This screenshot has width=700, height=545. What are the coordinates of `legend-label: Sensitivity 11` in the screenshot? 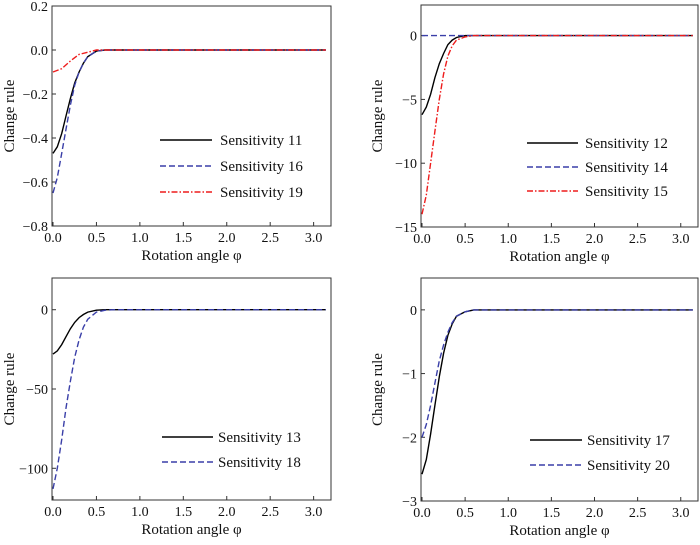 It's located at (261, 141).